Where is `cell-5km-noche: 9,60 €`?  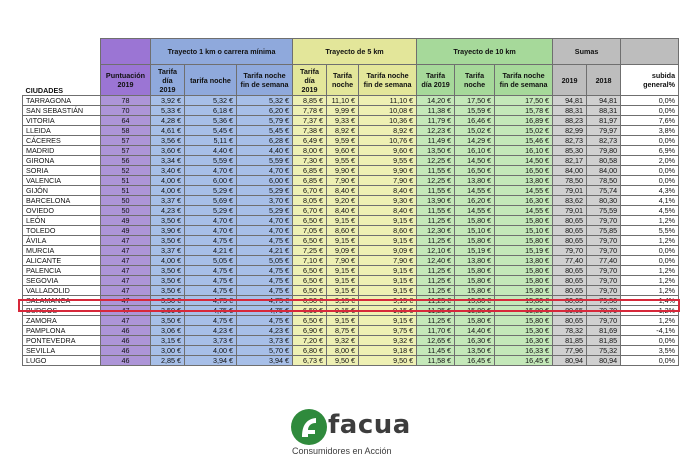 cell-5km-noche: 9,60 € is located at coordinates (343, 150).